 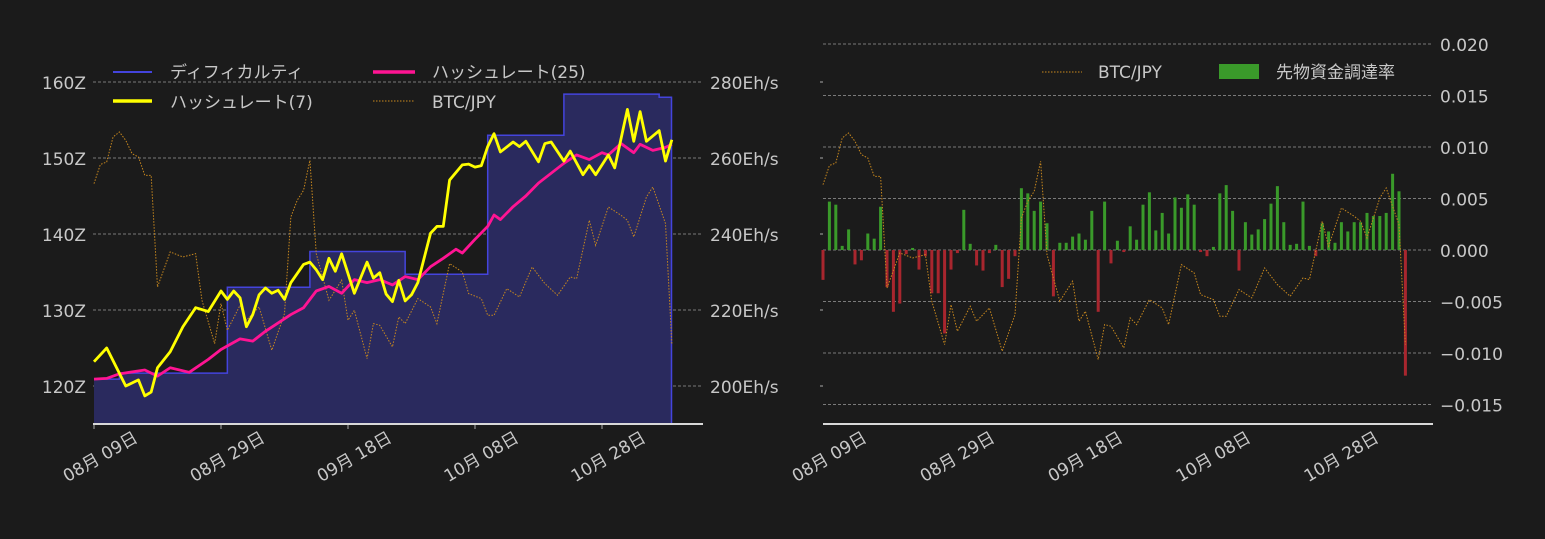 What do you see at coordinates (241, 103) in the screenshot?
I see `legend-hashrate7-label: ハッシュレート(7)` at bounding box center [241, 103].